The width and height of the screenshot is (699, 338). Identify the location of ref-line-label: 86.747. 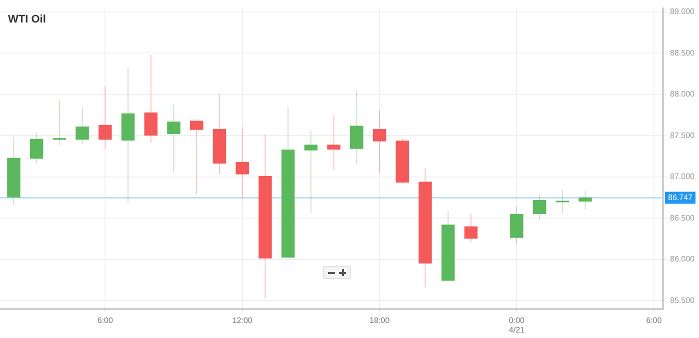
(681, 197).